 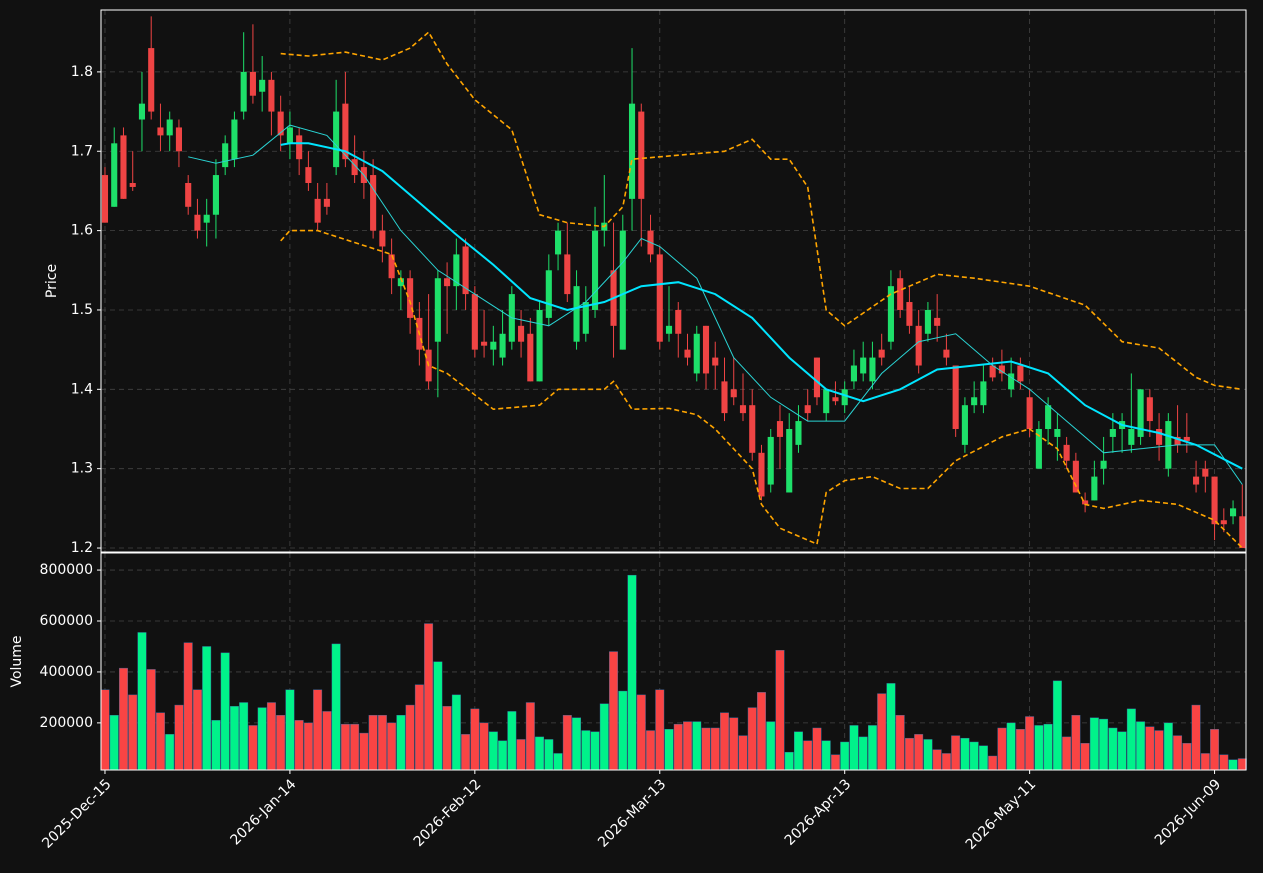 What do you see at coordinates (82, 548) in the screenshot?
I see `y-tick-label: 1.2` at bounding box center [82, 548].